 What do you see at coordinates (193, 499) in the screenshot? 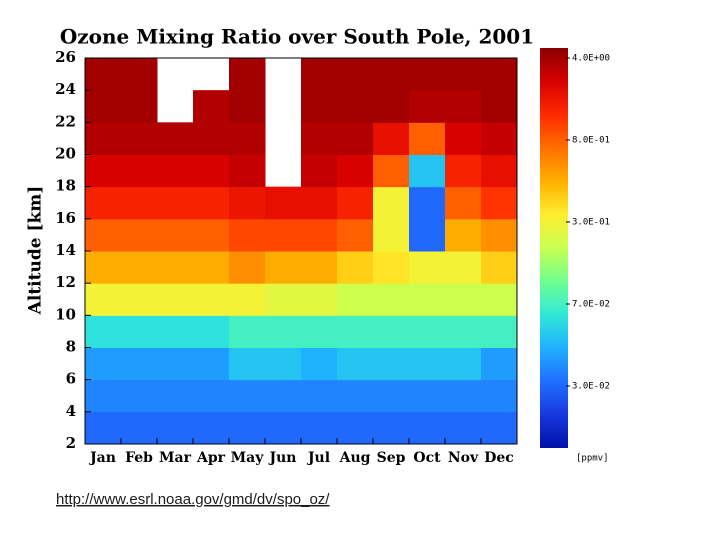
I see `source-link: http://www.esrl.noaa.gov/gmd/dv/spo_oz/` at bounding box center [193, 499].